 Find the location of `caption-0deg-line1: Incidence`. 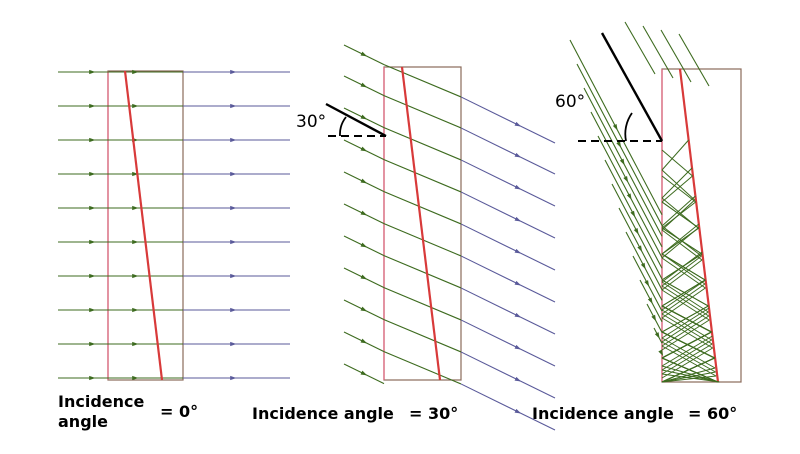

caption-0deg-line1: Incidence is located at coordinates (101, 401).